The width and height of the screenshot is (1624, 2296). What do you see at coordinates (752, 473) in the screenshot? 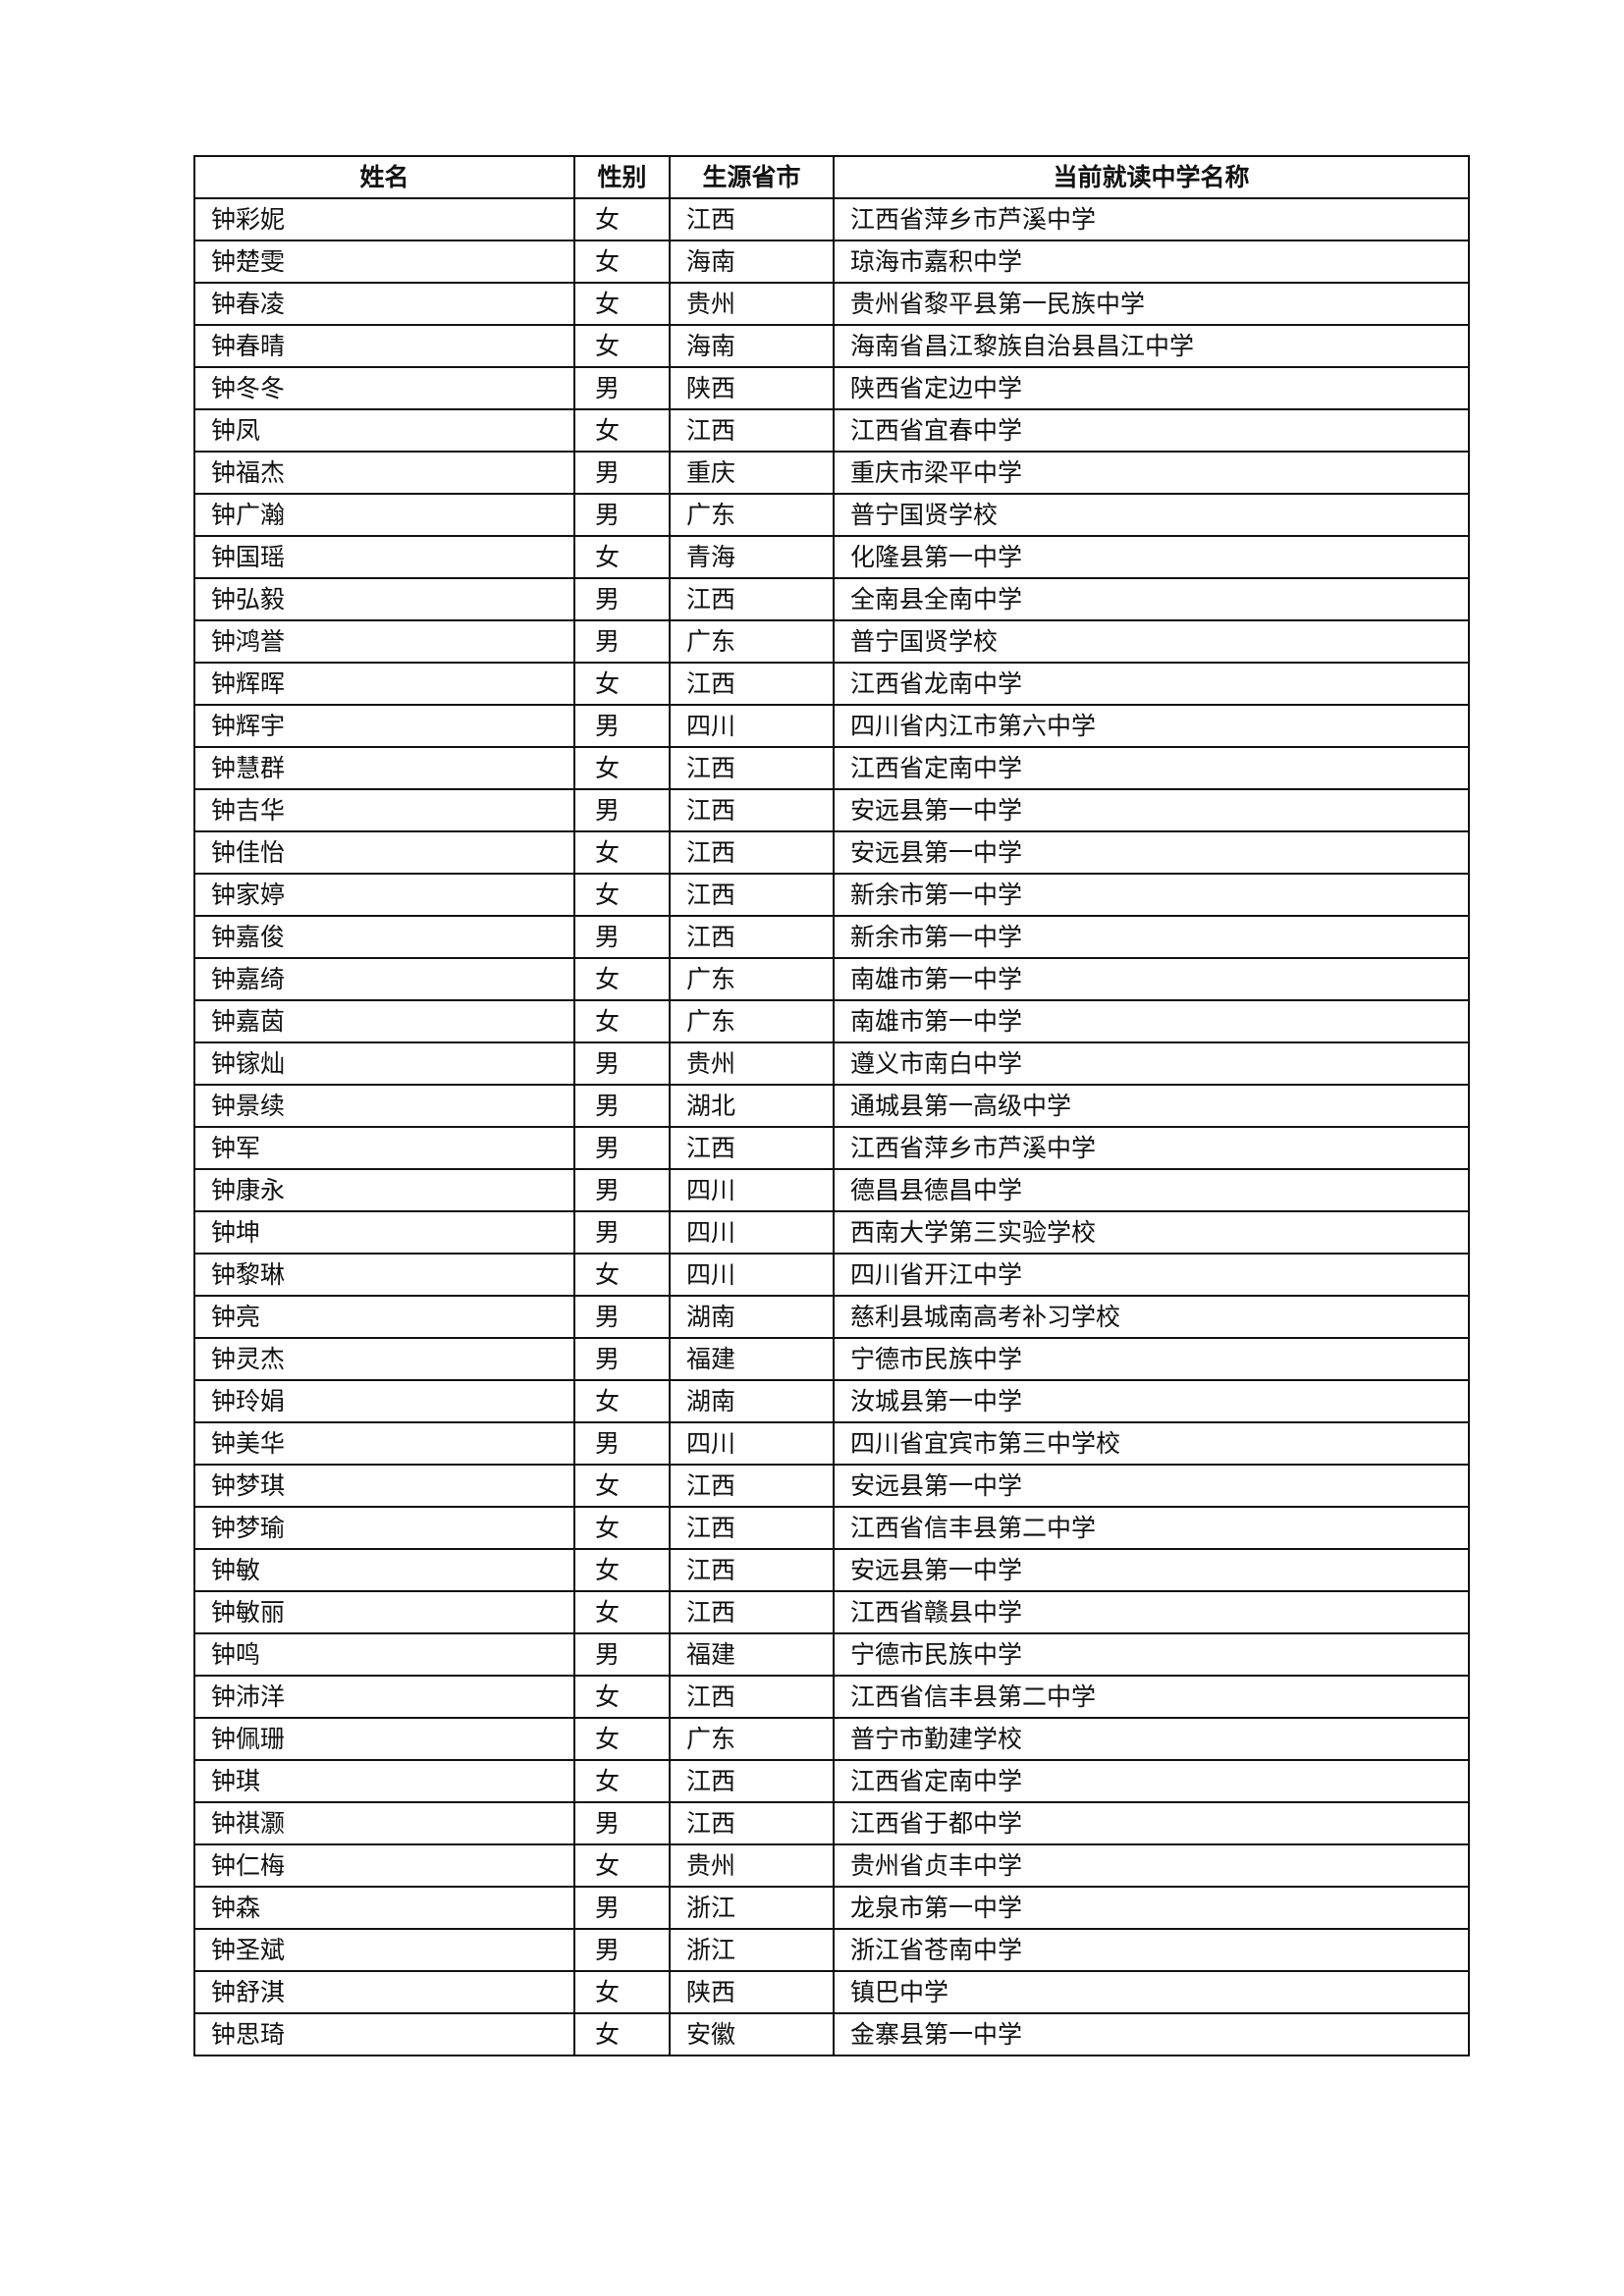
I see `cell-province: 重庆` at bounding box center [752, 473].